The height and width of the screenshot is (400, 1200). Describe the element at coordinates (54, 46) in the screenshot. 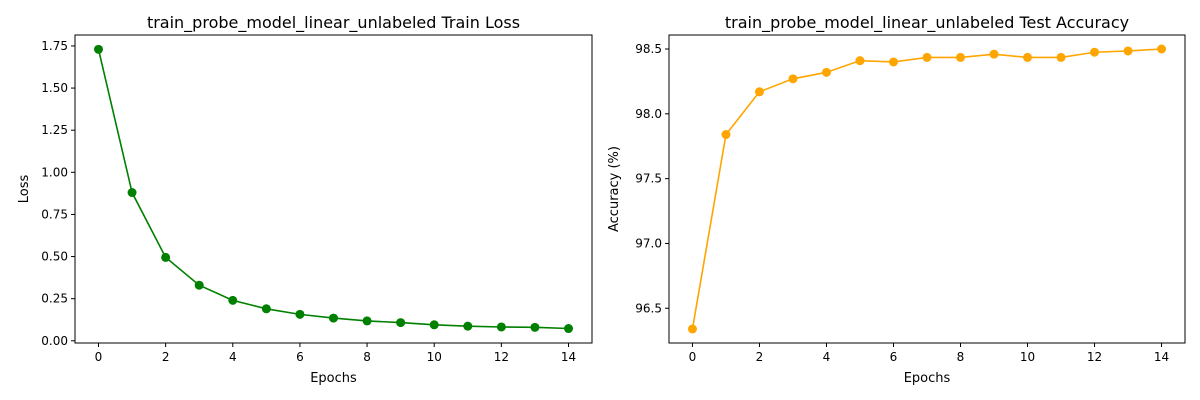

I see `y-tick-label: 1.75` at that location.